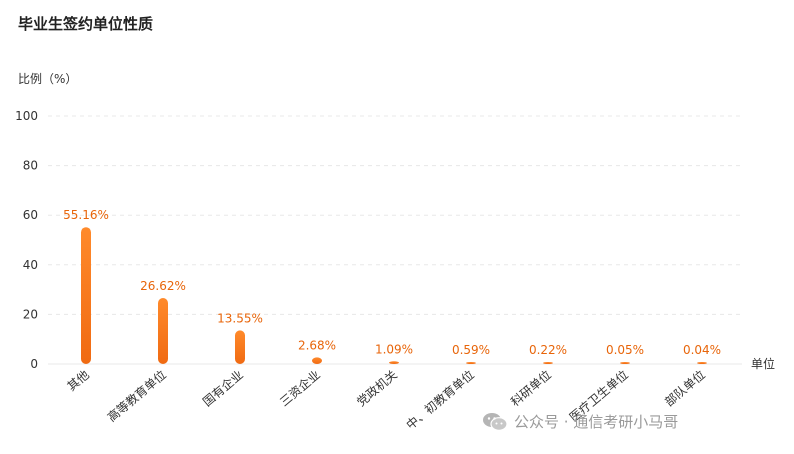 The height and width of the screenshot is (454, 794). Describe the element at coordinates (300, 388) in the screenshot. I see `x-tick-label: 三资企业` at that location.